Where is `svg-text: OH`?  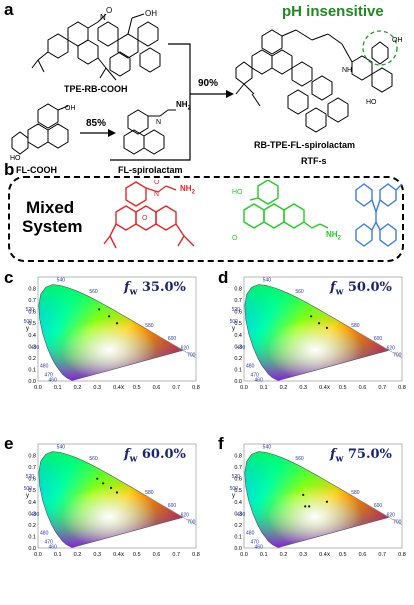 svg-text: OH is located at coordinates (397, 40).